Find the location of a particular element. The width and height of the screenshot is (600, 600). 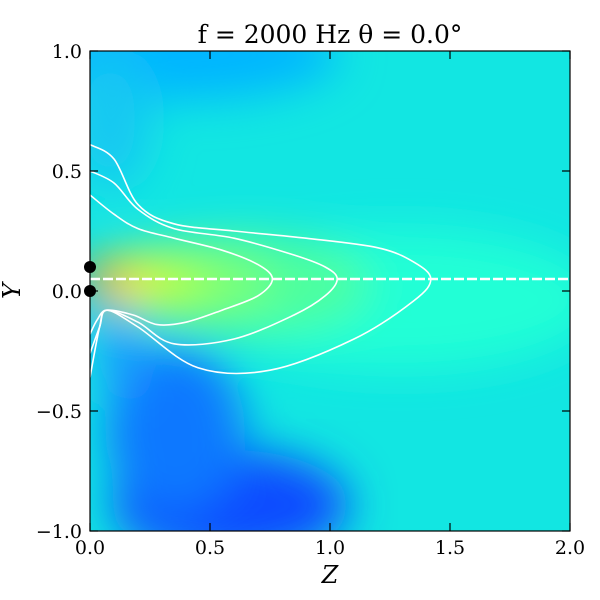

y-tick-label: 1.0 is located at coordinates (67, 52).